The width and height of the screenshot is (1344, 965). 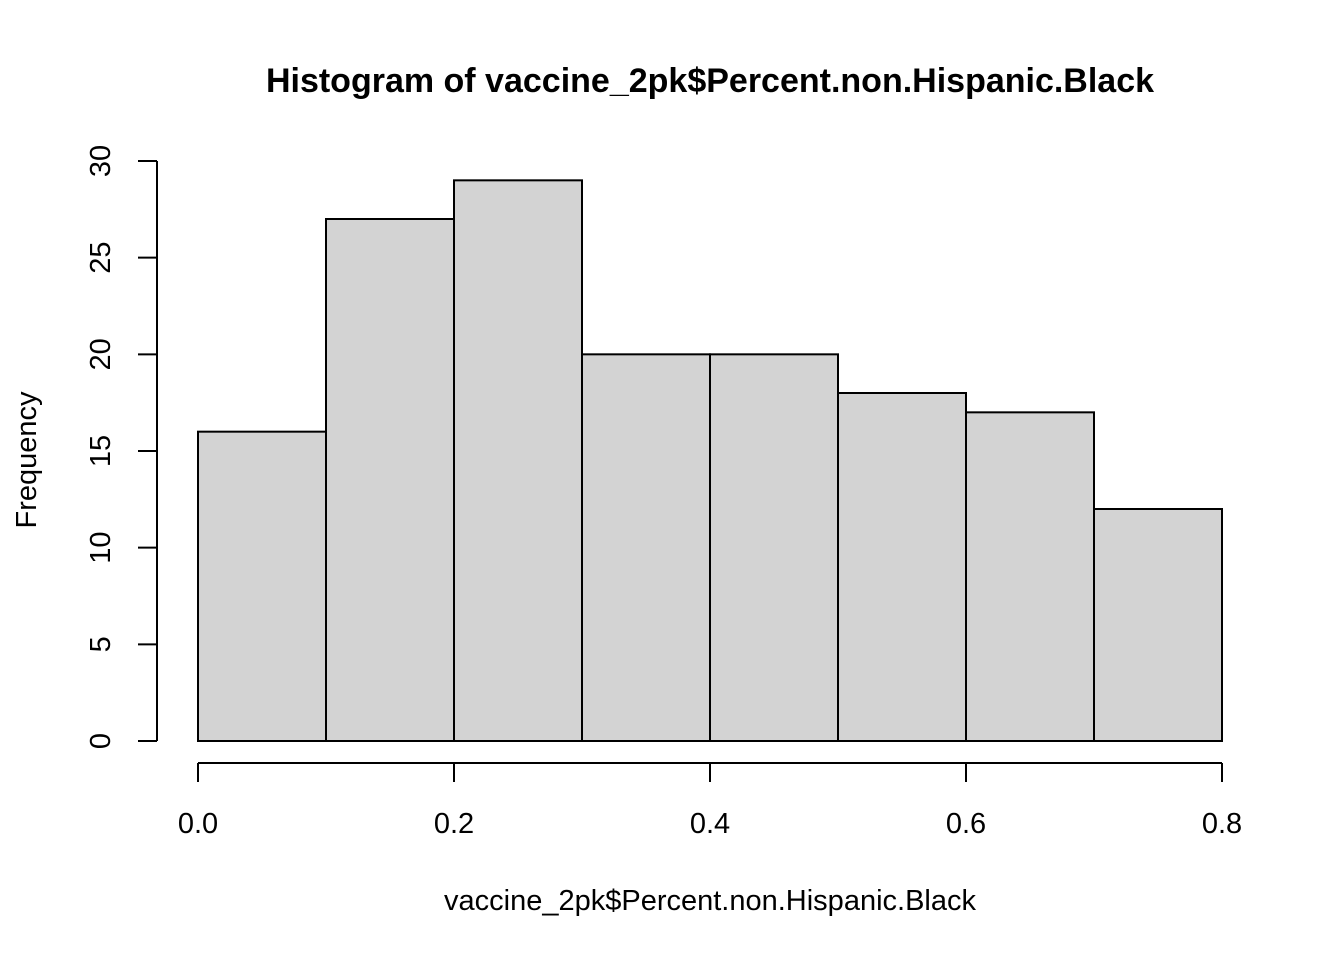 What do you see at coordinates (121, 447) in the screenshot?
I see `y-axis: 0 5 10 15 20 25 30` at bounding box center [121, 447].